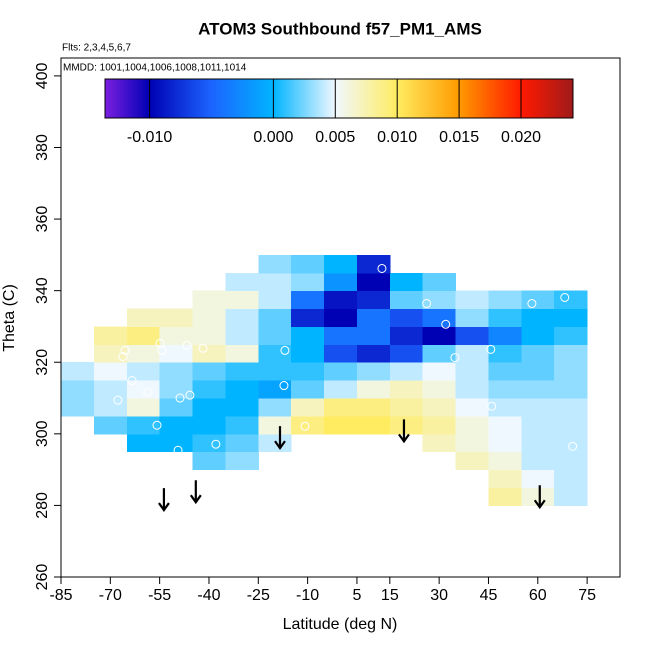 The width and height of the screenshot is (650, 655). What do you see at coordinates (110, 595) in the screenshot?
I see `x-tick-label: -70` at bounding box center [110, 595].